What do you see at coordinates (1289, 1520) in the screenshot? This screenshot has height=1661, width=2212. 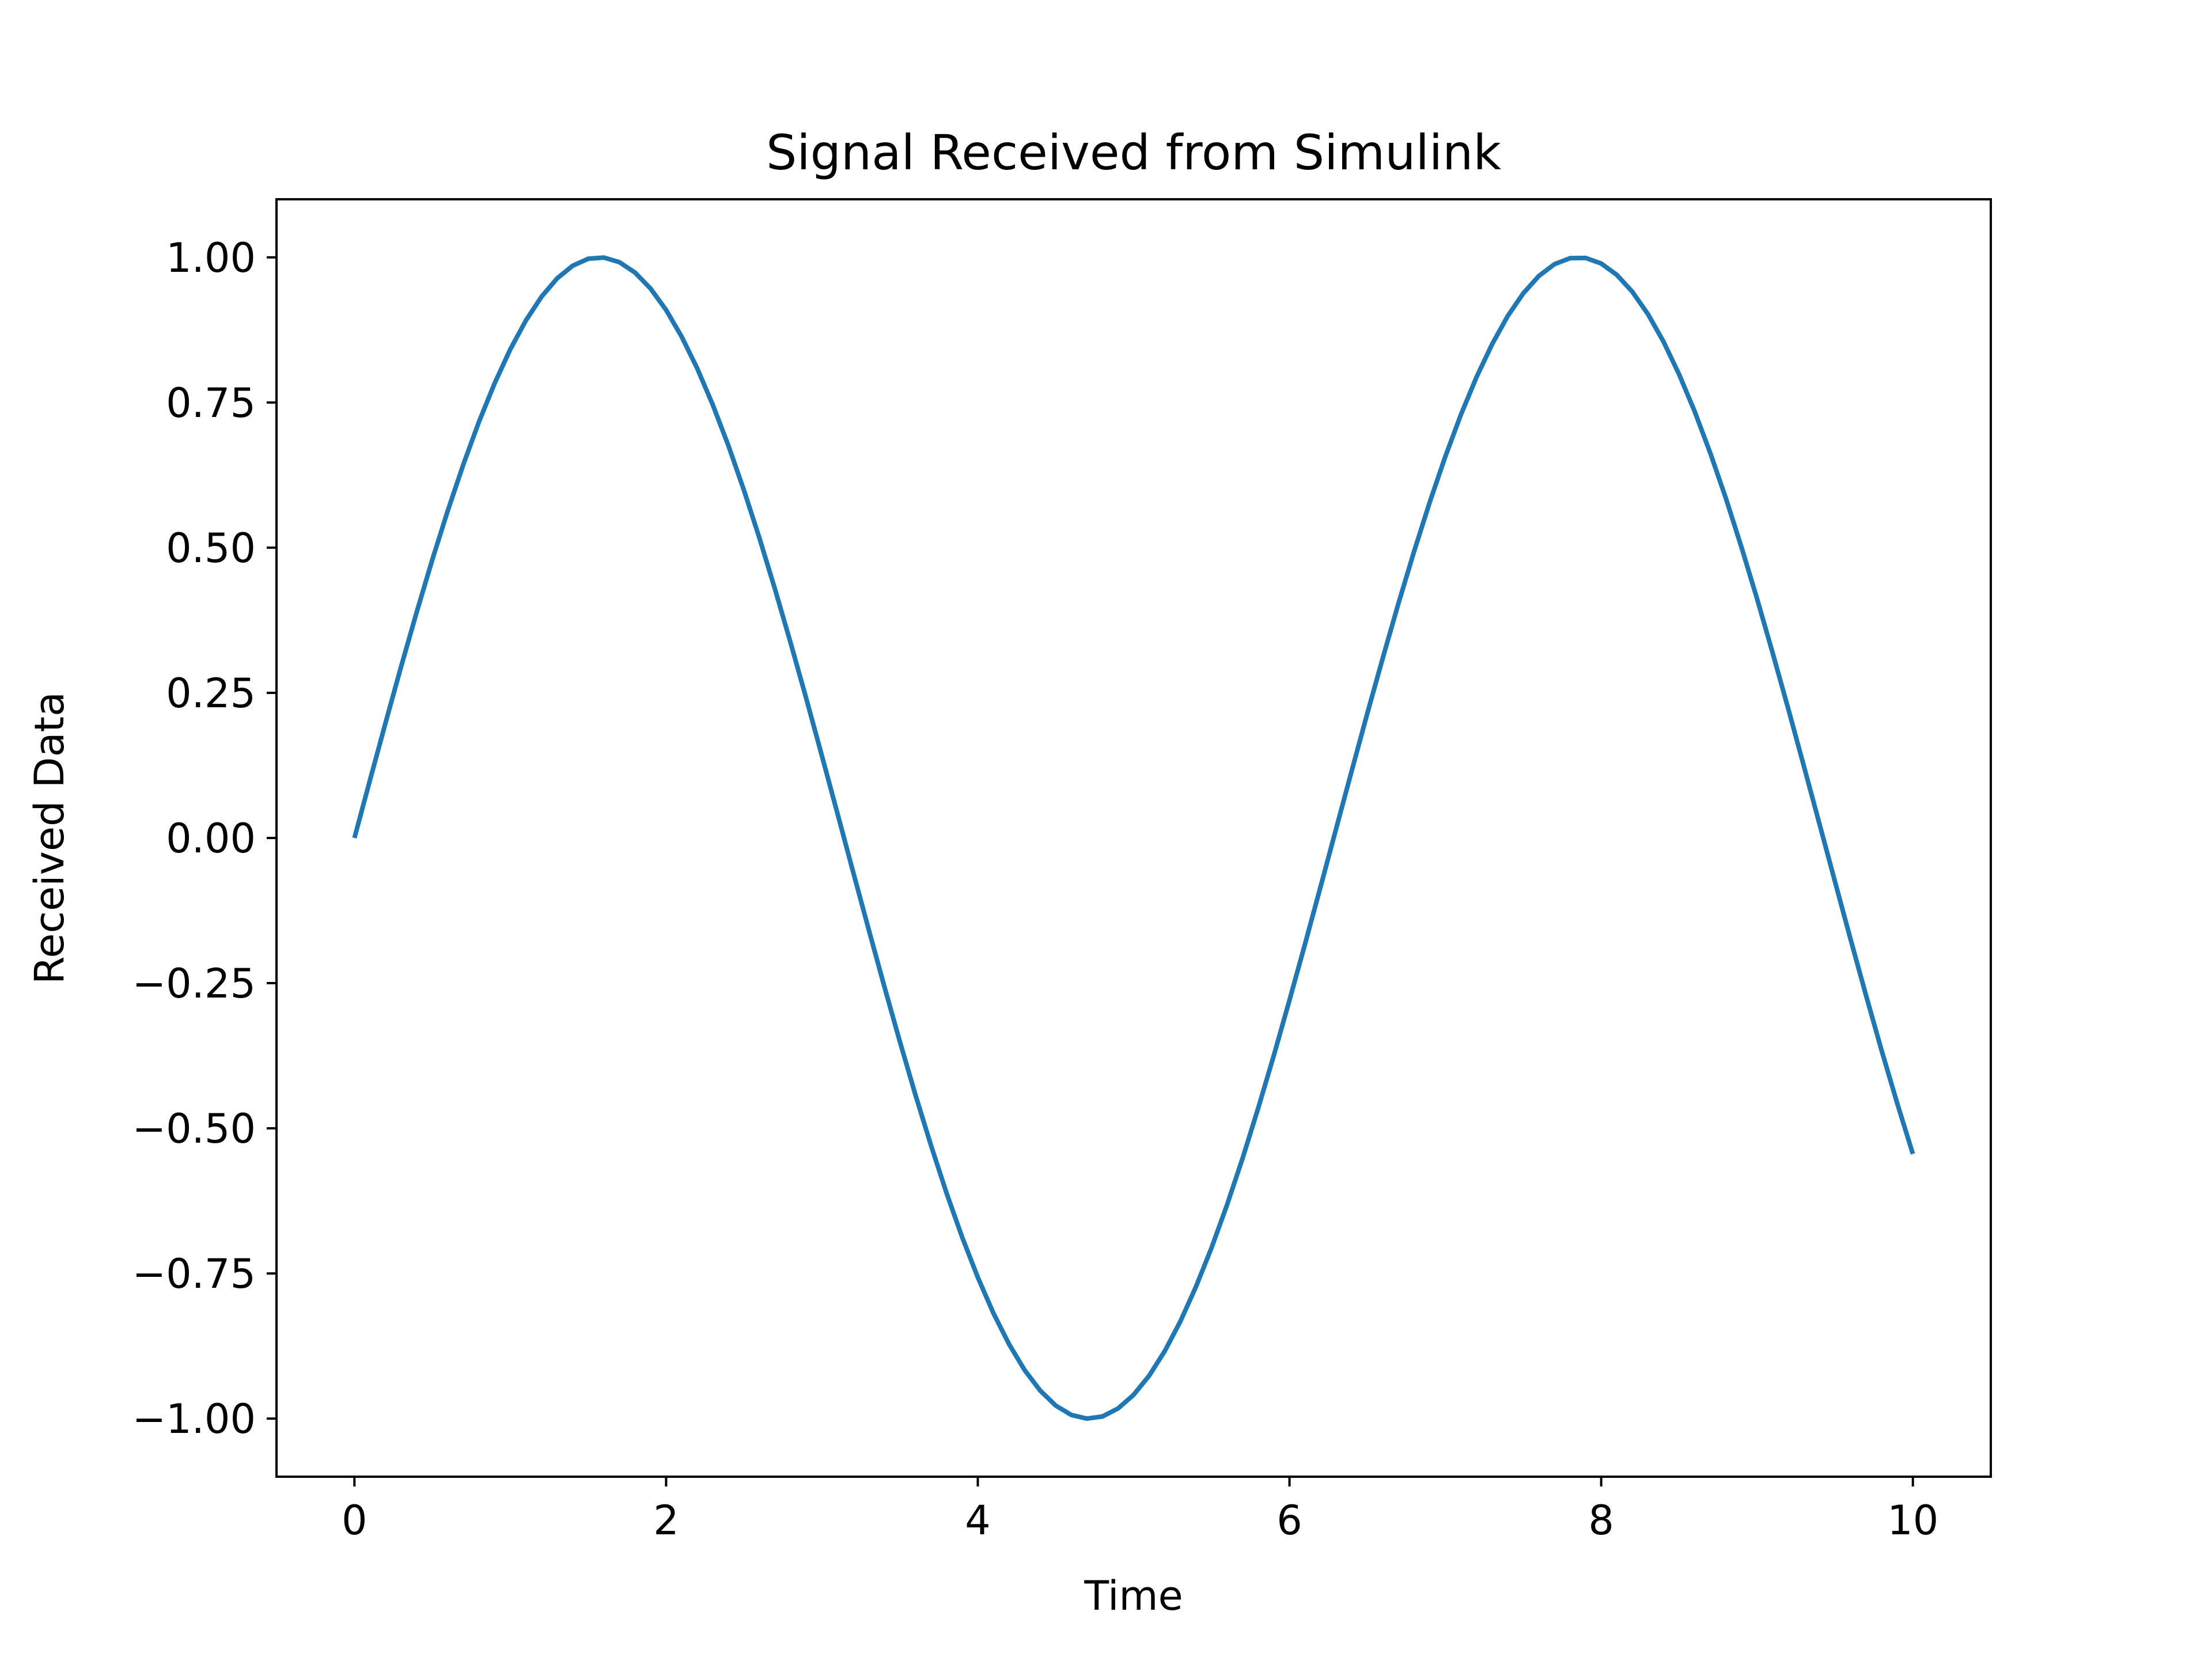 I see `x-tick-label: 6` at bounding box center [1289, 1520].